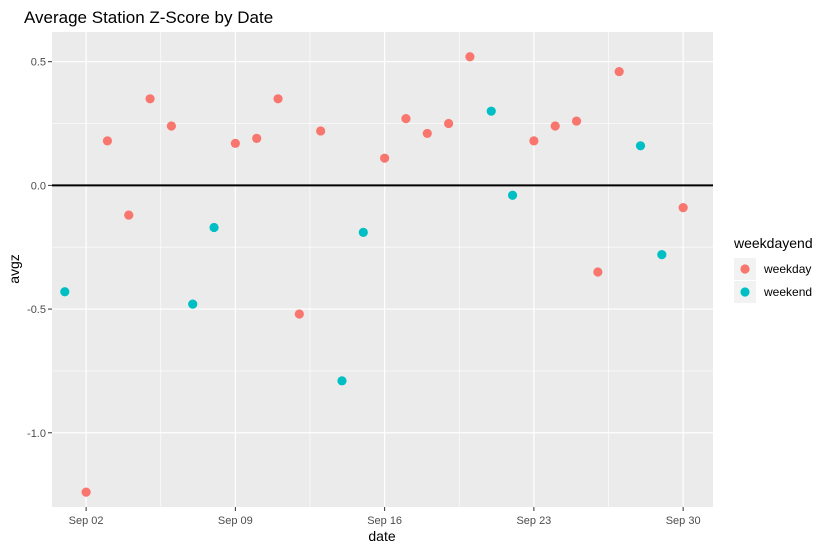 This screenshot has height=550, width=831. What do you see at coordinates (384, 521) in the screenshot?
I see `x-tick-label: Sep 16` at bounding box center [384, 521].